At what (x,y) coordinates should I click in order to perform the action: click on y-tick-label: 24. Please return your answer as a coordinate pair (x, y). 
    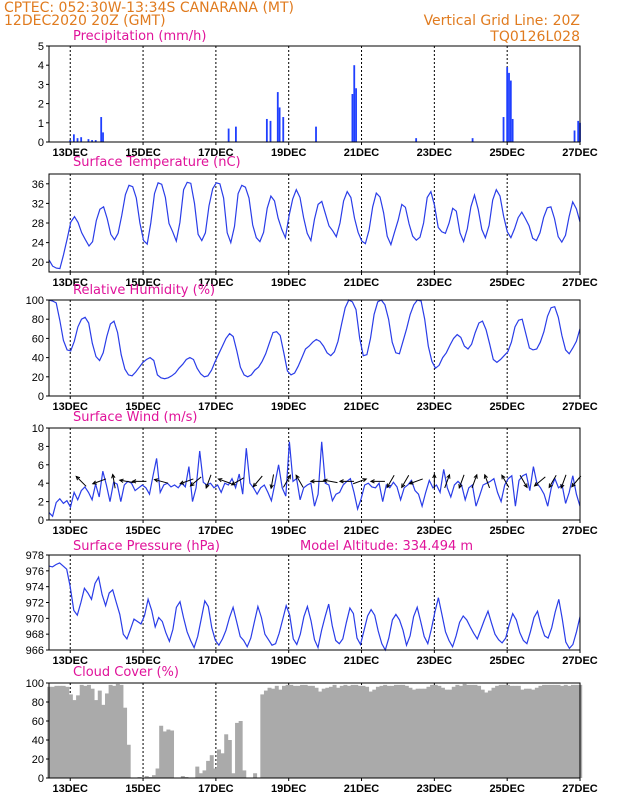
    Looking at the image, I should click on (38, 244).